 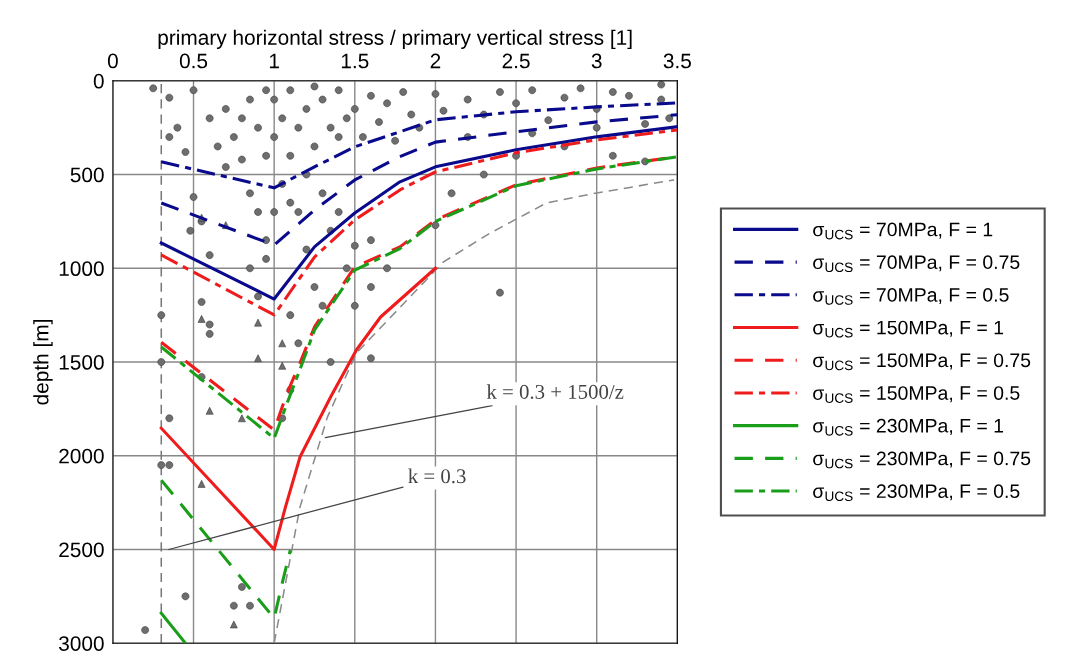 I want to click on y-tick-label: 0, so click(x=98, y=81).